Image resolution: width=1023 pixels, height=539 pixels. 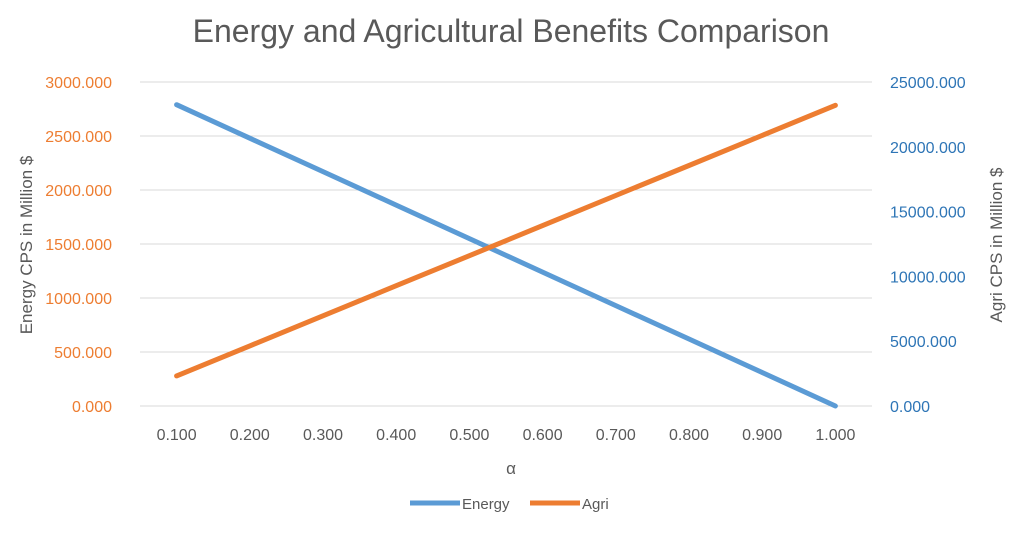 I want to click on x-tick-label: 0.500, so click(x=469, y=435).